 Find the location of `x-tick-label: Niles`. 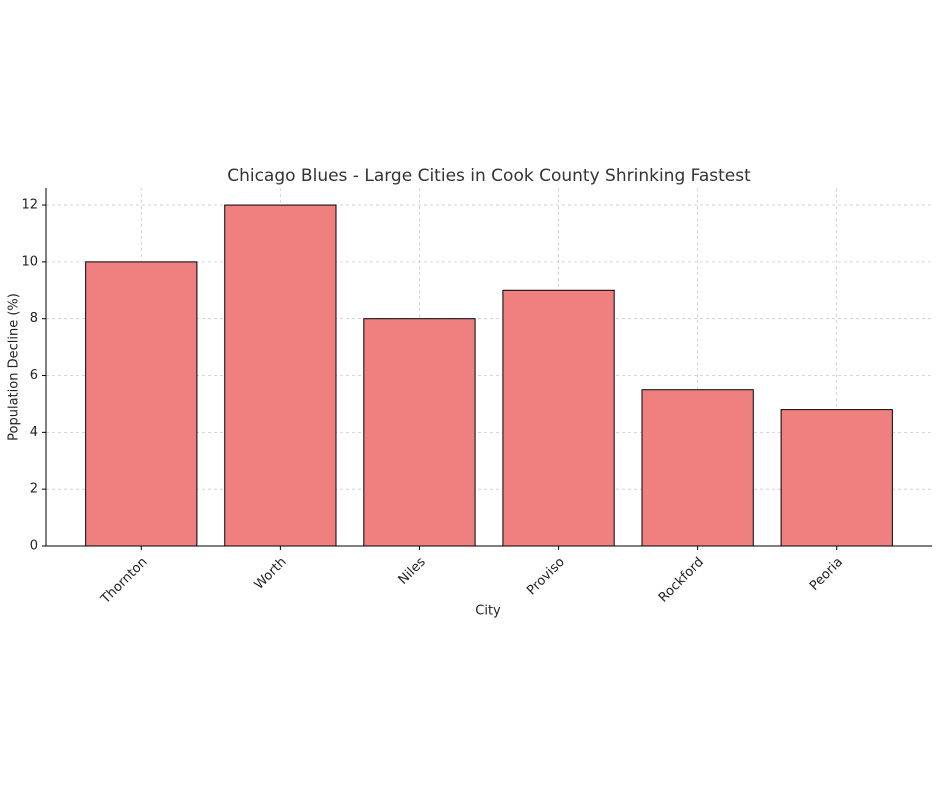

x-tick-label: Niles is located at coordinates (412, 571).